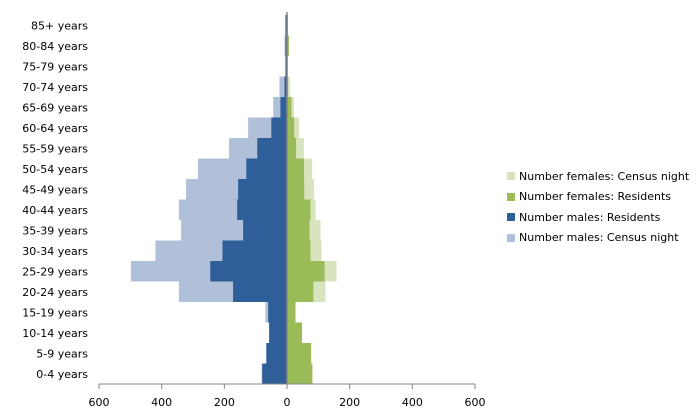  I want to click on category-label: 85+ years, so click(59, 25).